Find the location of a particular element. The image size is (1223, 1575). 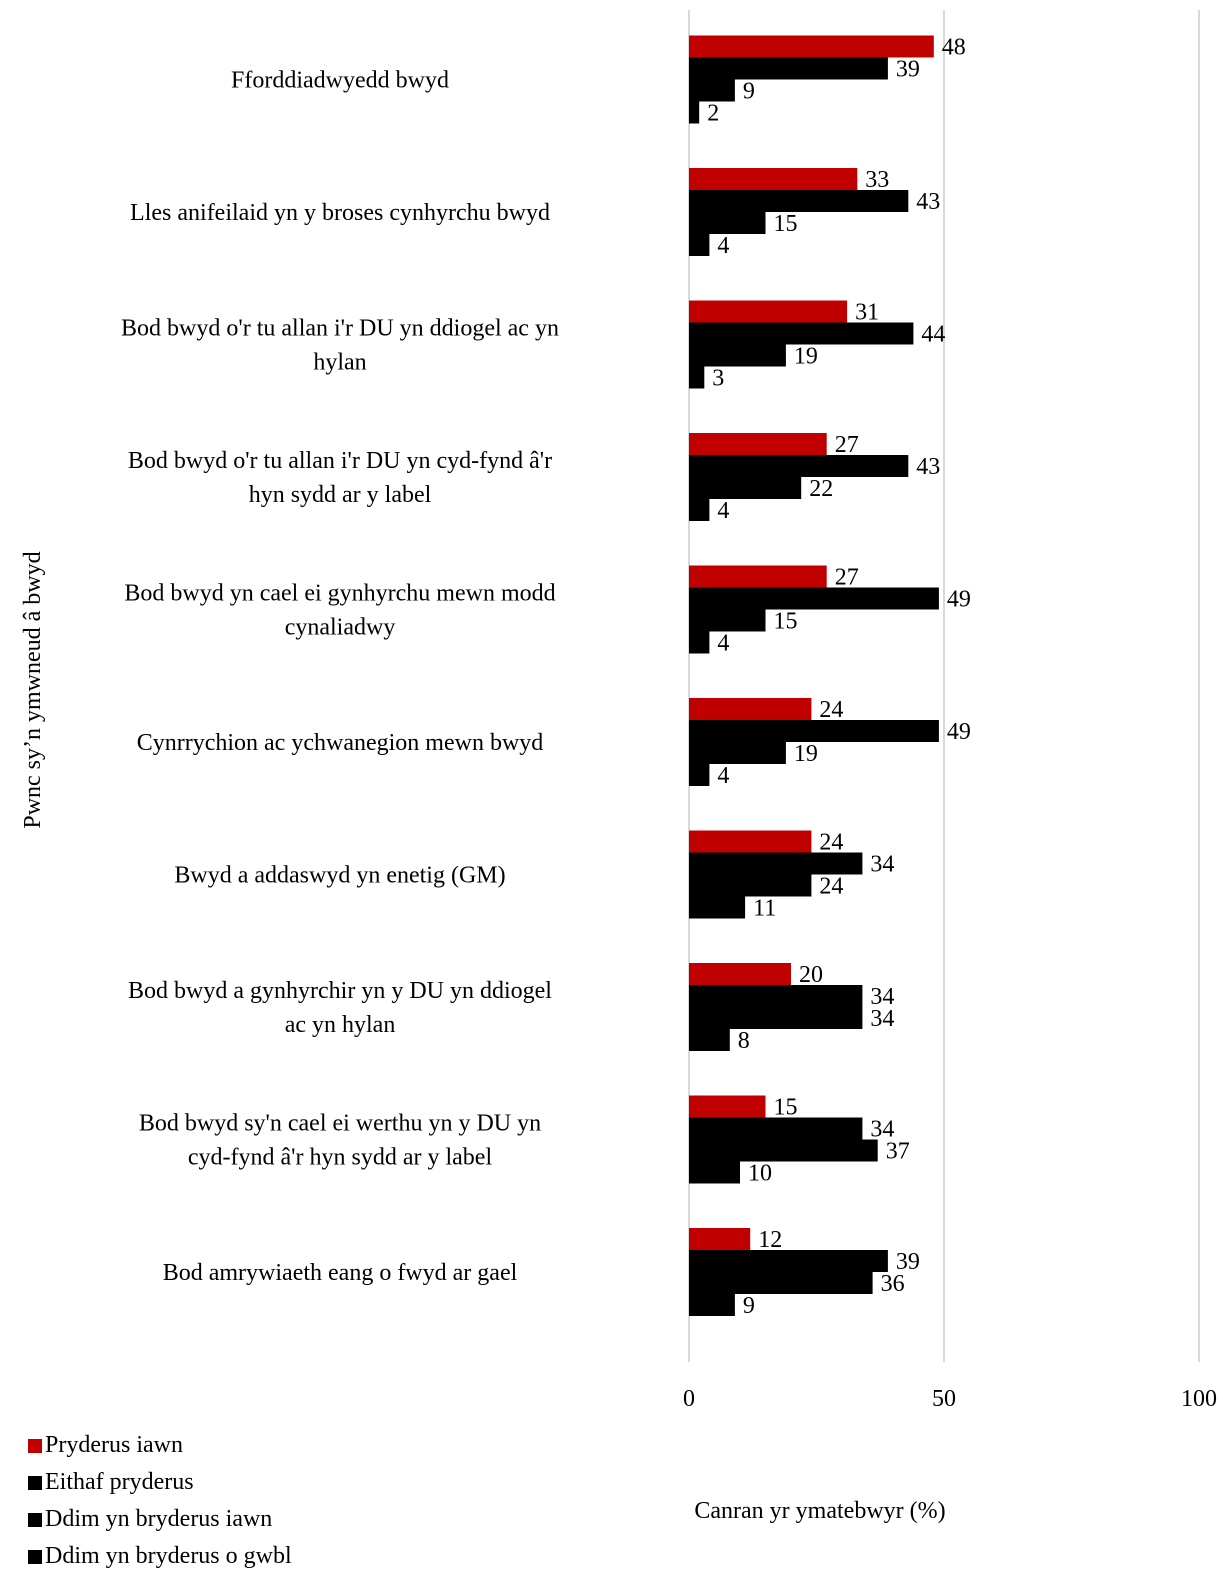

category-label: cyd-fynd â'r hyn sydd ar y label is located at coordinates (340, 1158).